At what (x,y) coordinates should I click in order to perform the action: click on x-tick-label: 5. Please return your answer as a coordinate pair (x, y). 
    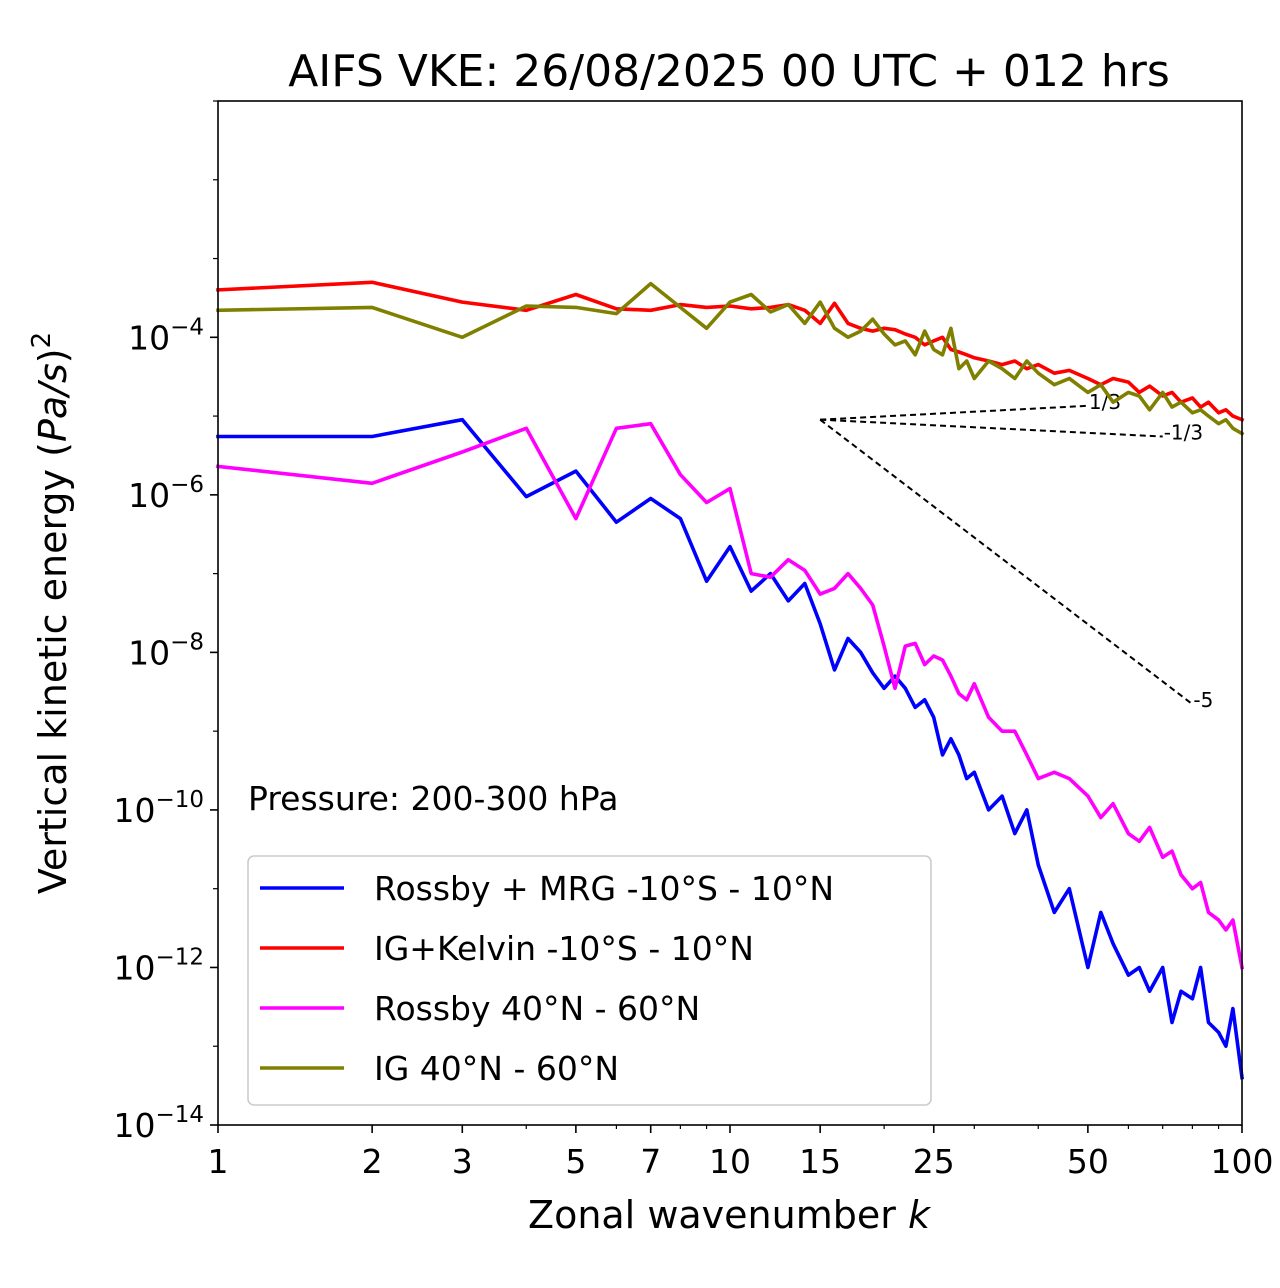
    Looking at the image, I should click on (575, 1161).